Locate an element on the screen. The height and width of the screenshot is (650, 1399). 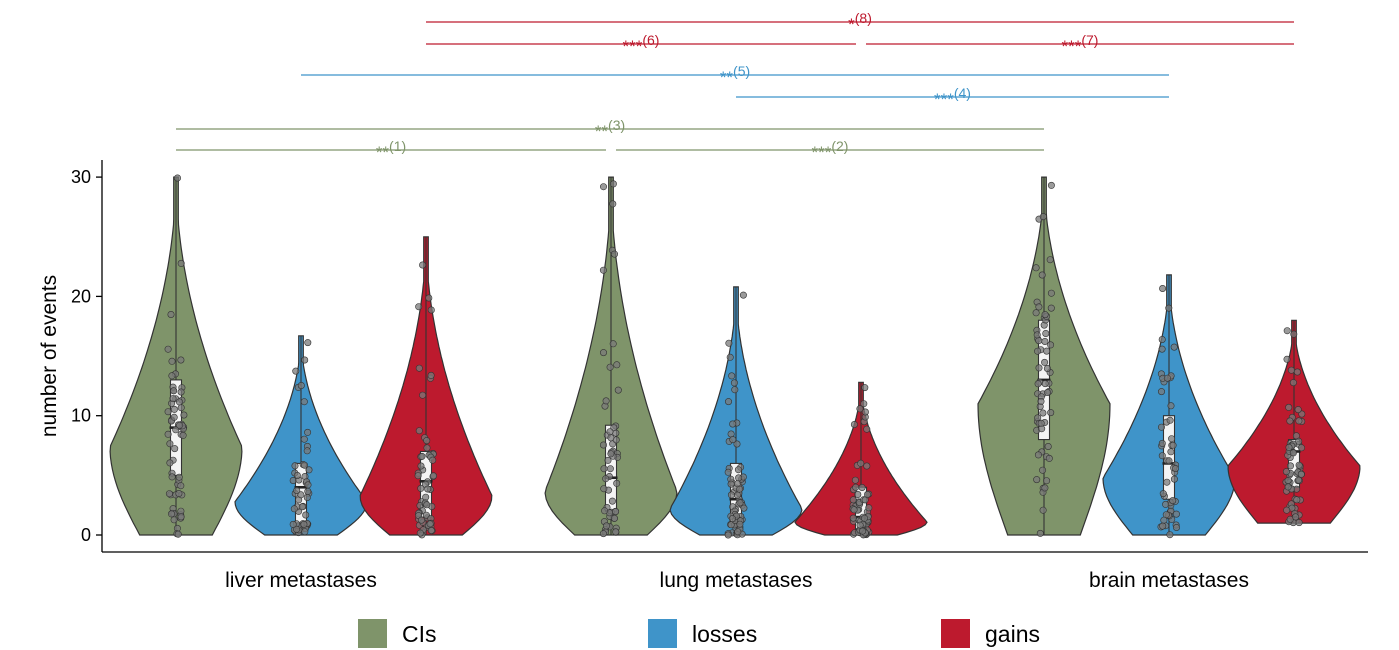
violin-group-liver-metastases-cis is located at coordinates (176, 356).